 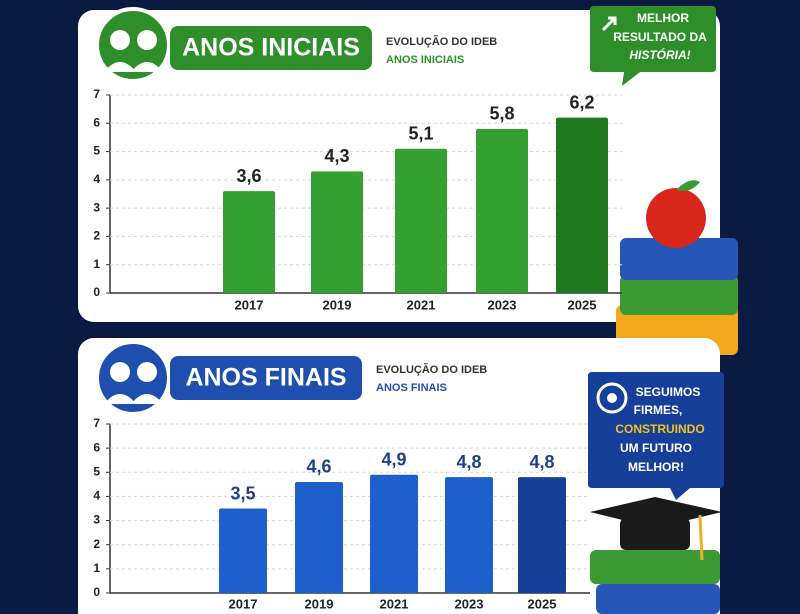 What do you see at coordinates (688, 185) in the screenshot?
I see `leaf` at bounding box center [688, 185].